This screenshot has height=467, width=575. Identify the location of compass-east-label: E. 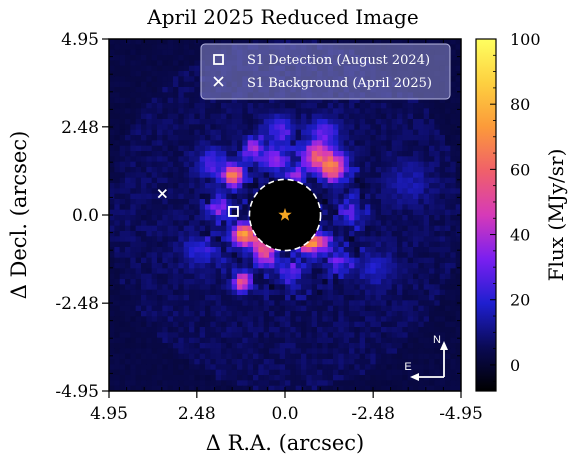
(407, 367).